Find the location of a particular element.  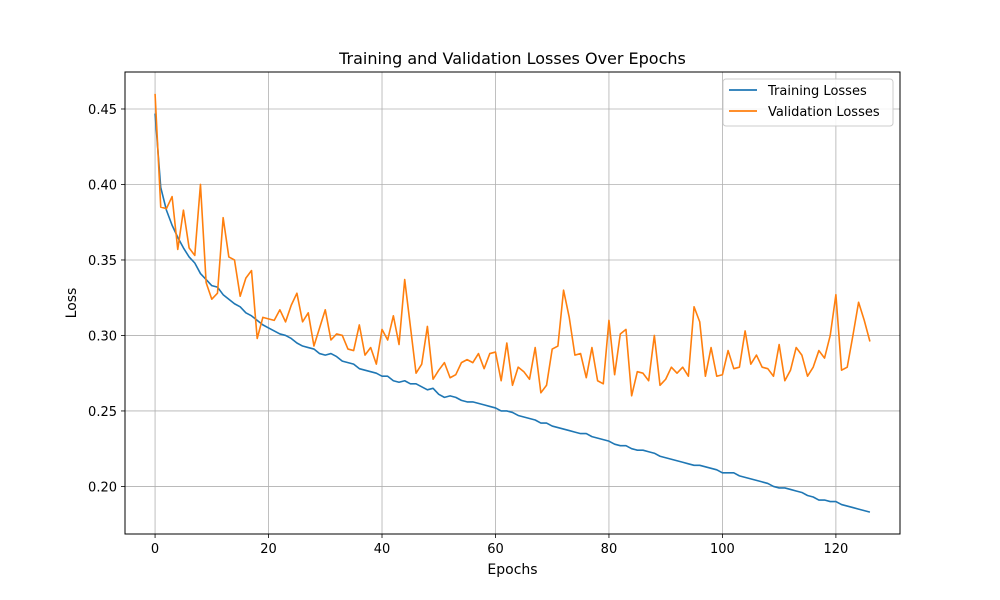

x-tick-label: 40 is located at coordinates (382, 549).